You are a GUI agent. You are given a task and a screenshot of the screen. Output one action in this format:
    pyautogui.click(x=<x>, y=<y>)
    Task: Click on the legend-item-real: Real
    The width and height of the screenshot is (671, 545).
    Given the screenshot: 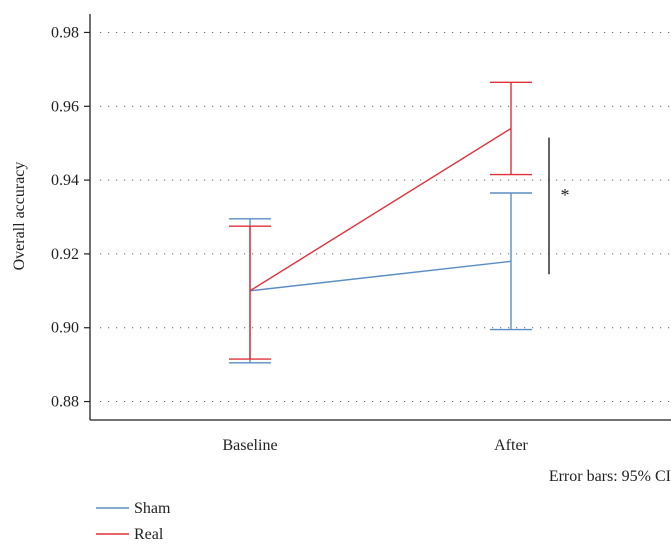 What is the action you would take?
    pyautogui.click(x=130, y=534)
    